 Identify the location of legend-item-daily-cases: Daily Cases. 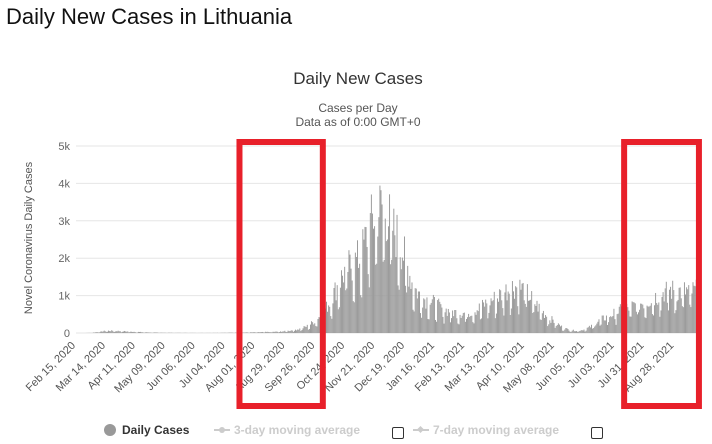
(146, 430).